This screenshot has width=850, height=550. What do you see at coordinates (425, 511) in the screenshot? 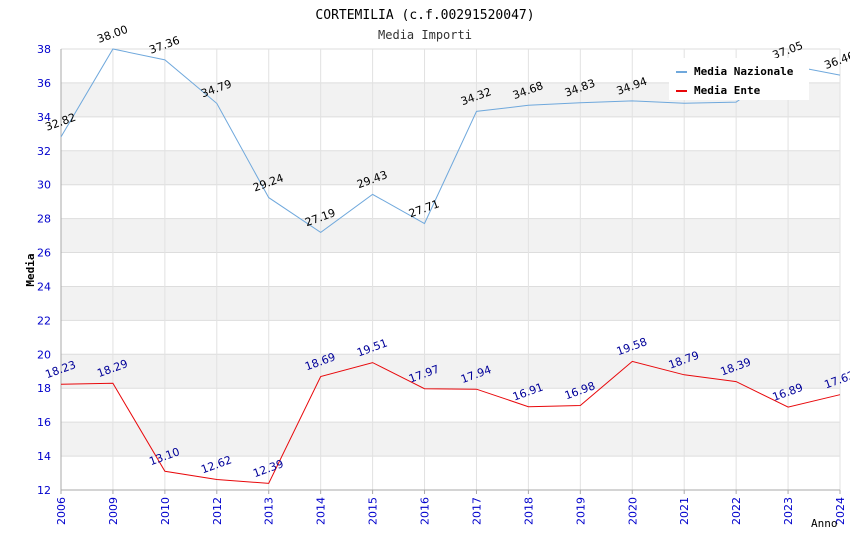
I see `x-tick-label: 2016` at bounding box center [425, 511].